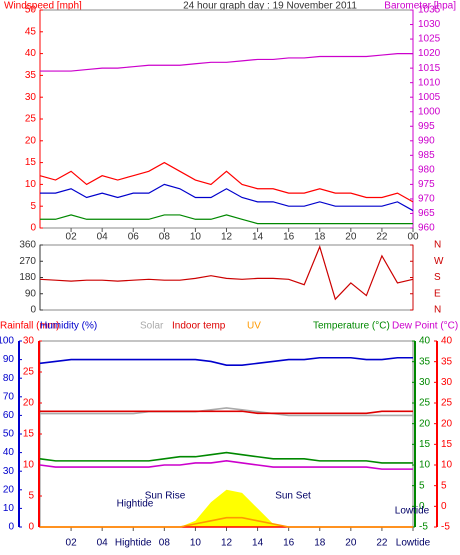  Describe the element at coordinates (68, 326) in the screenshot. I see `legend-label: Humidity (%)` at that location.